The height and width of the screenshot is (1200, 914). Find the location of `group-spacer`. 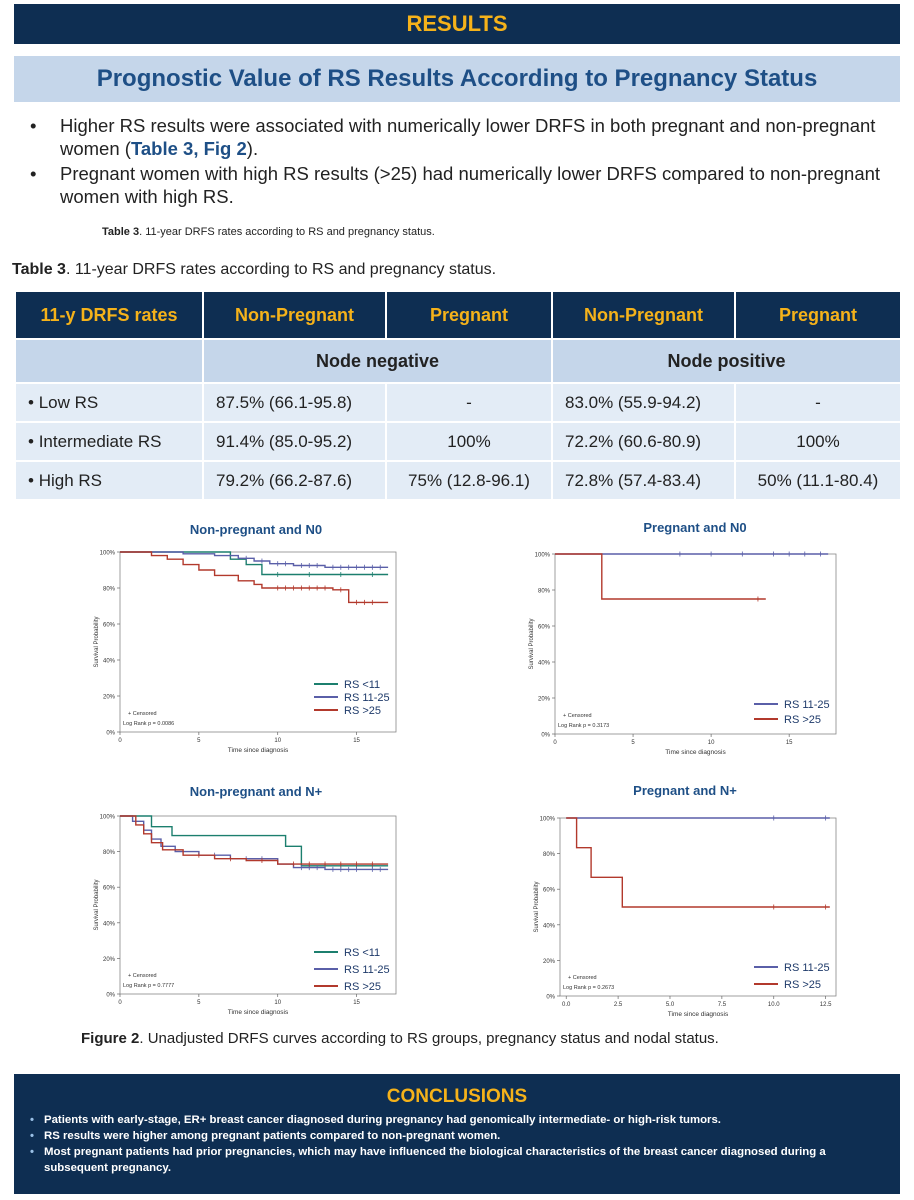

group-spacer is located at coordinates (109, 361).